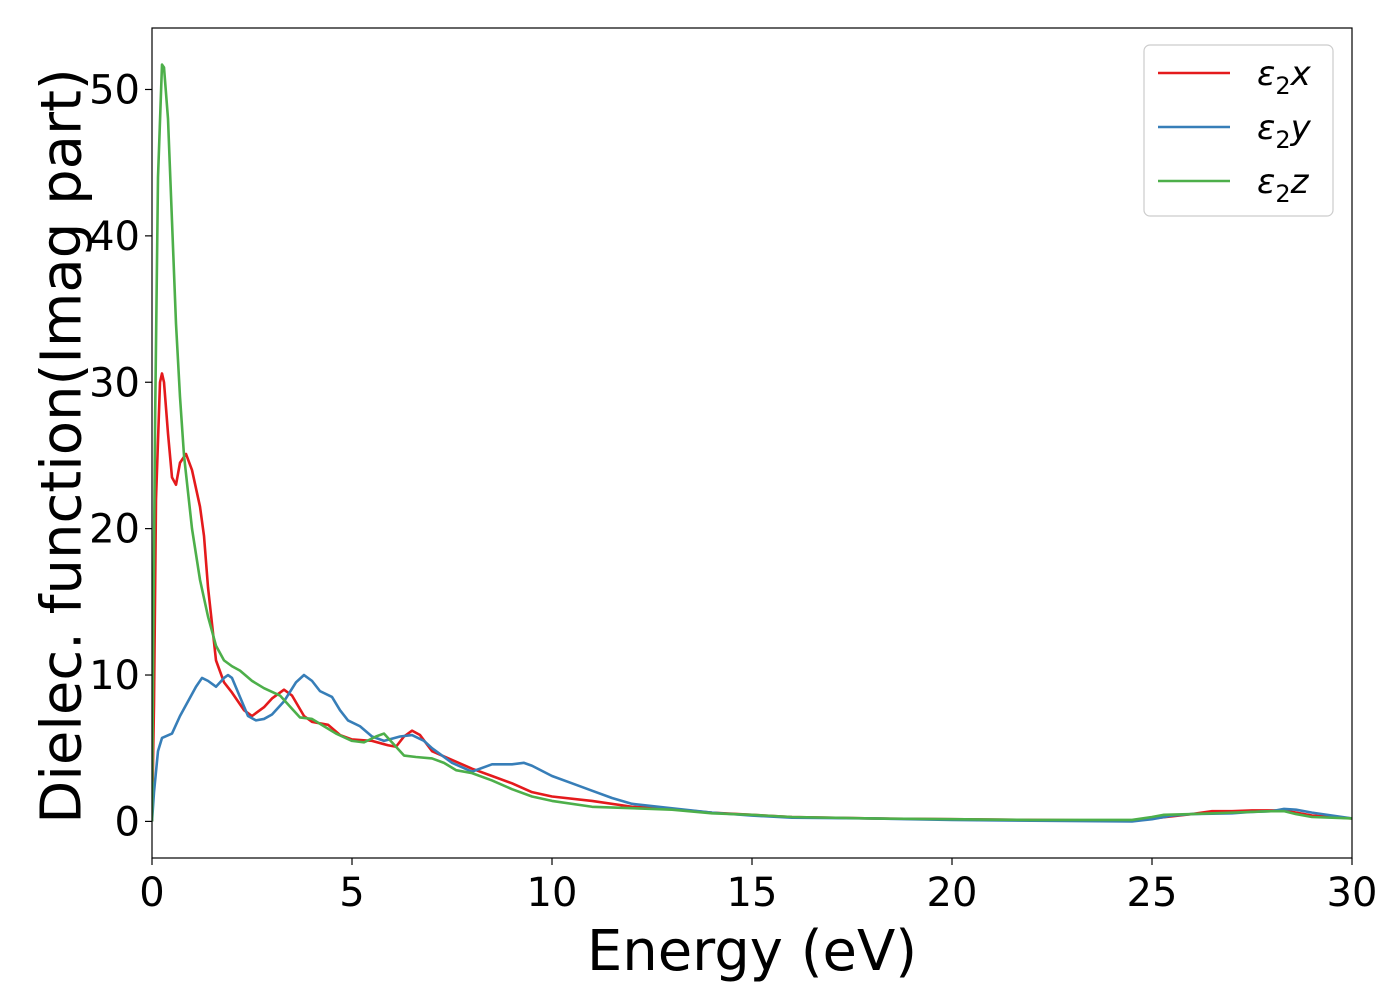  Describe the element at coordinates (114, 90) in the screenshot. I see `y-tick-label: 50` at that location.